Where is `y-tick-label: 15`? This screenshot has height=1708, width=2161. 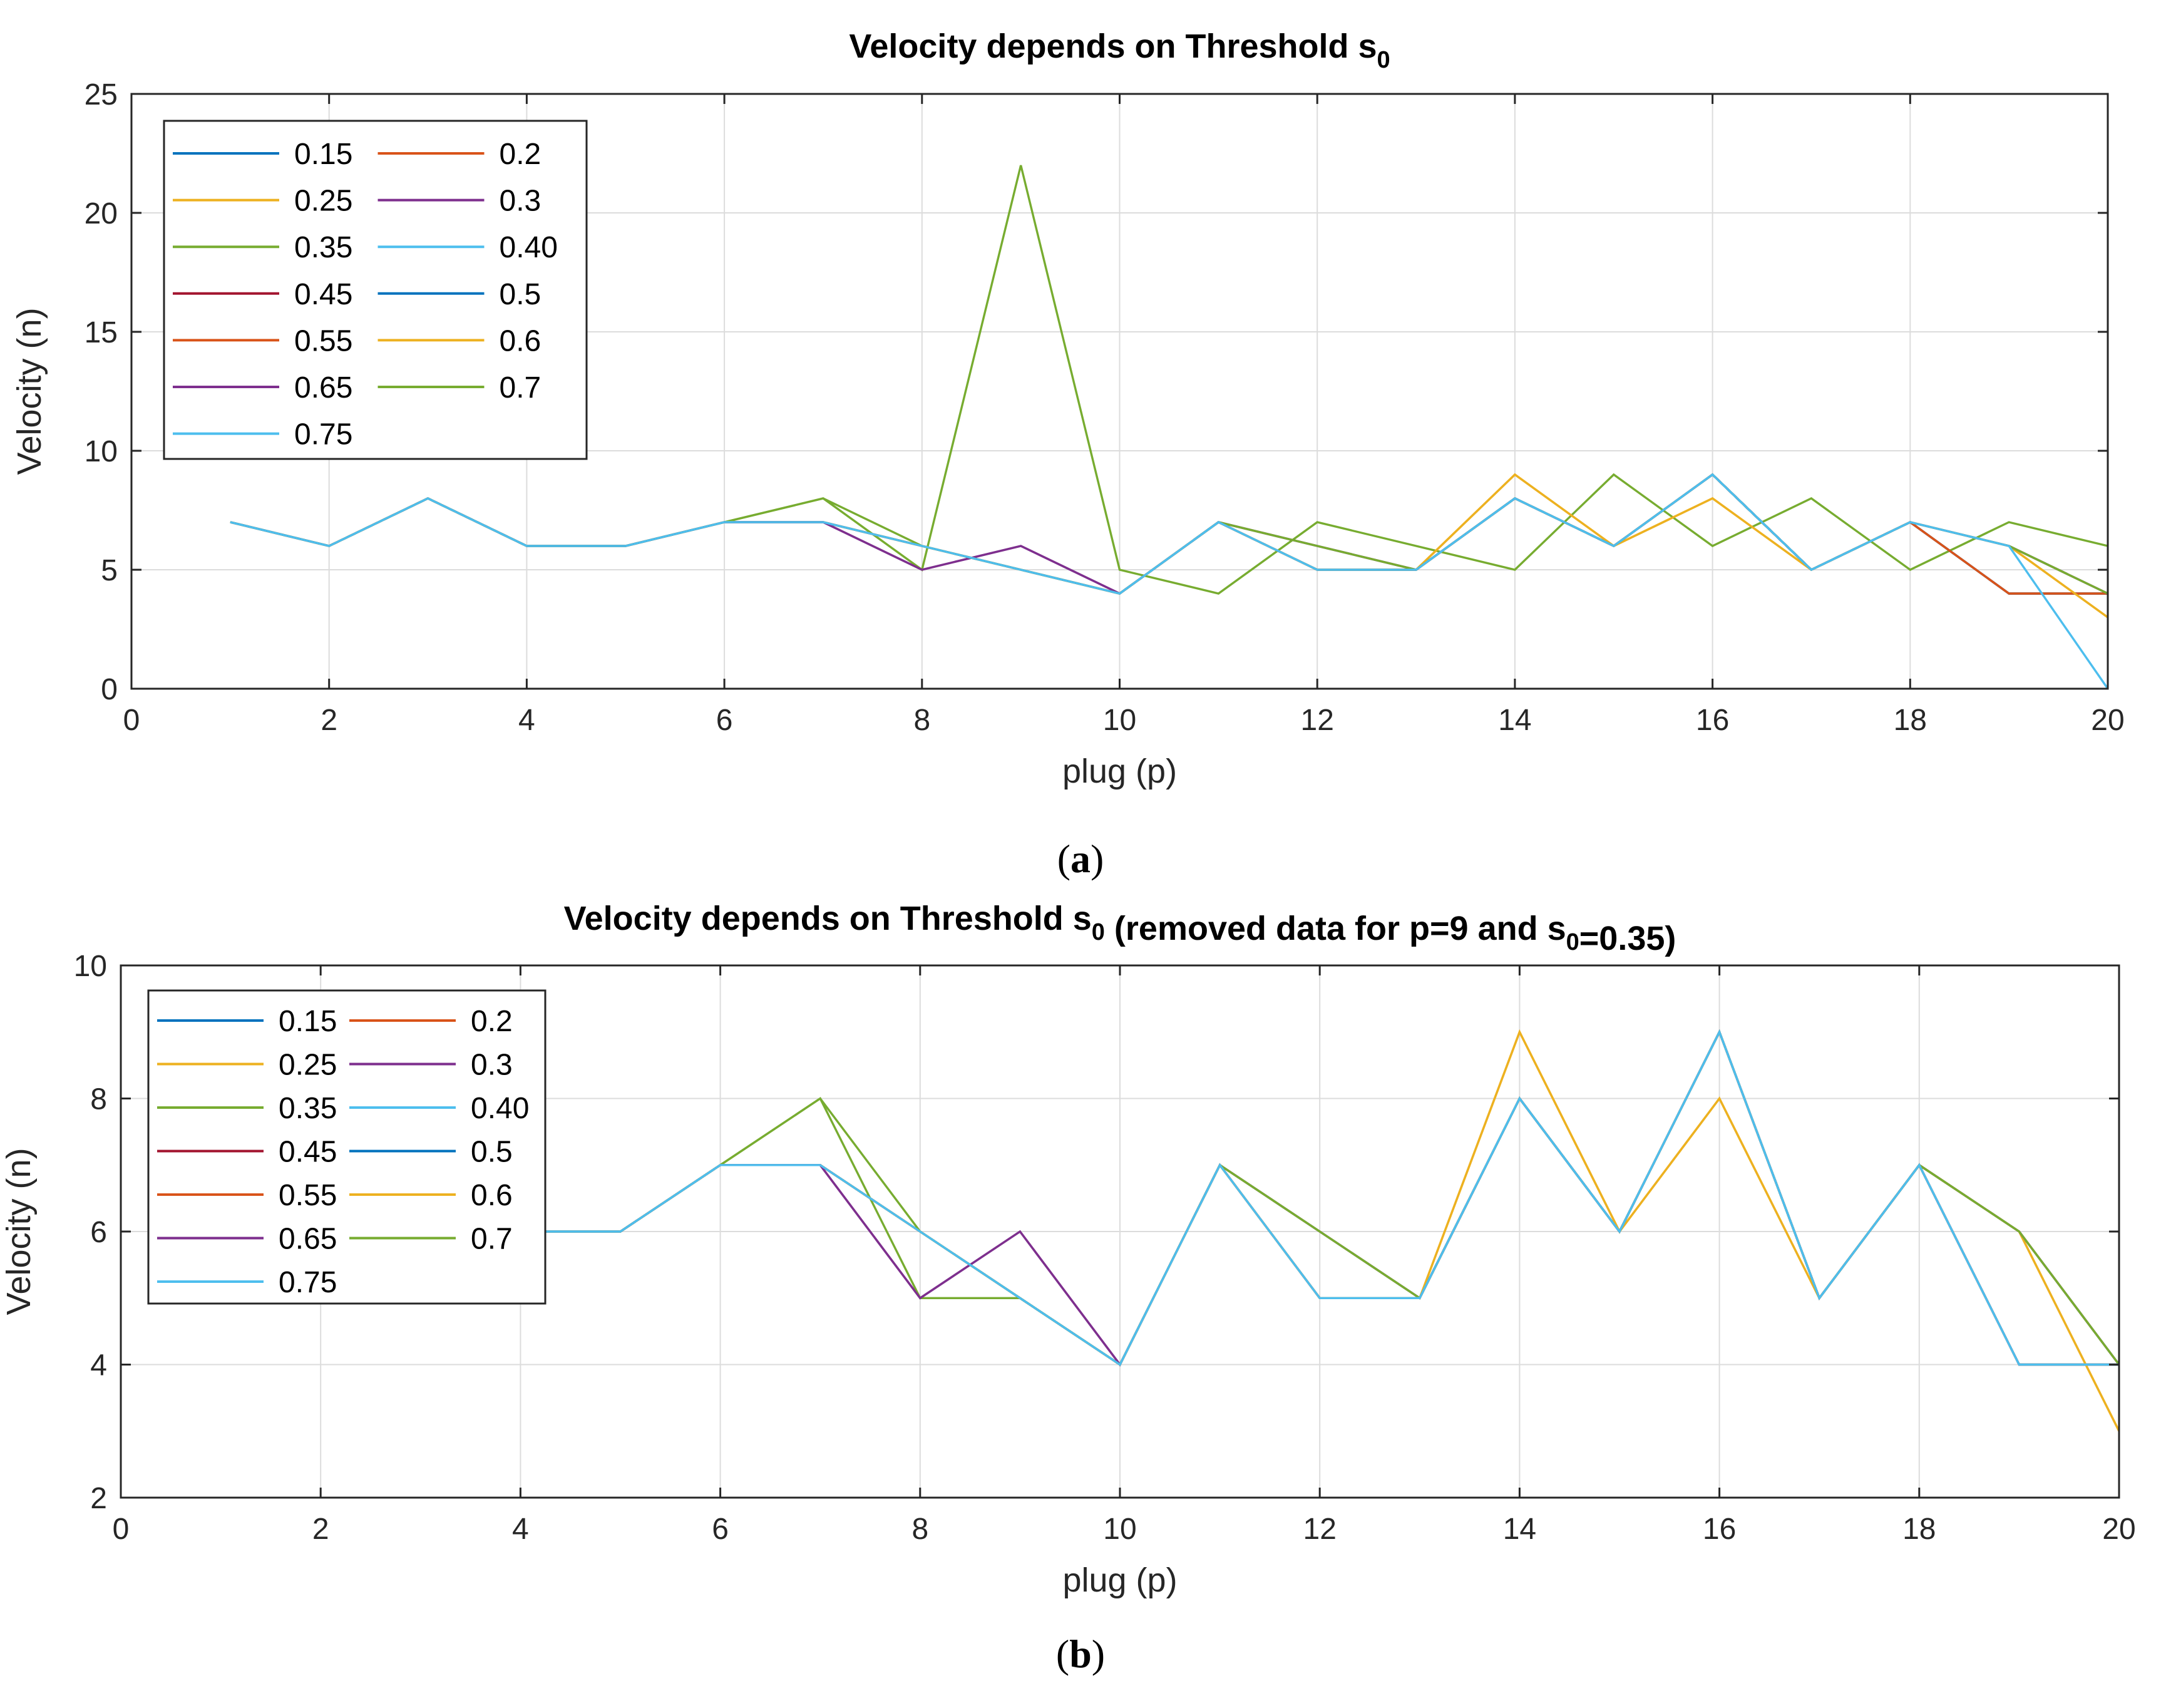
y-tick-label: 15 is located at coordinates (102, 332).